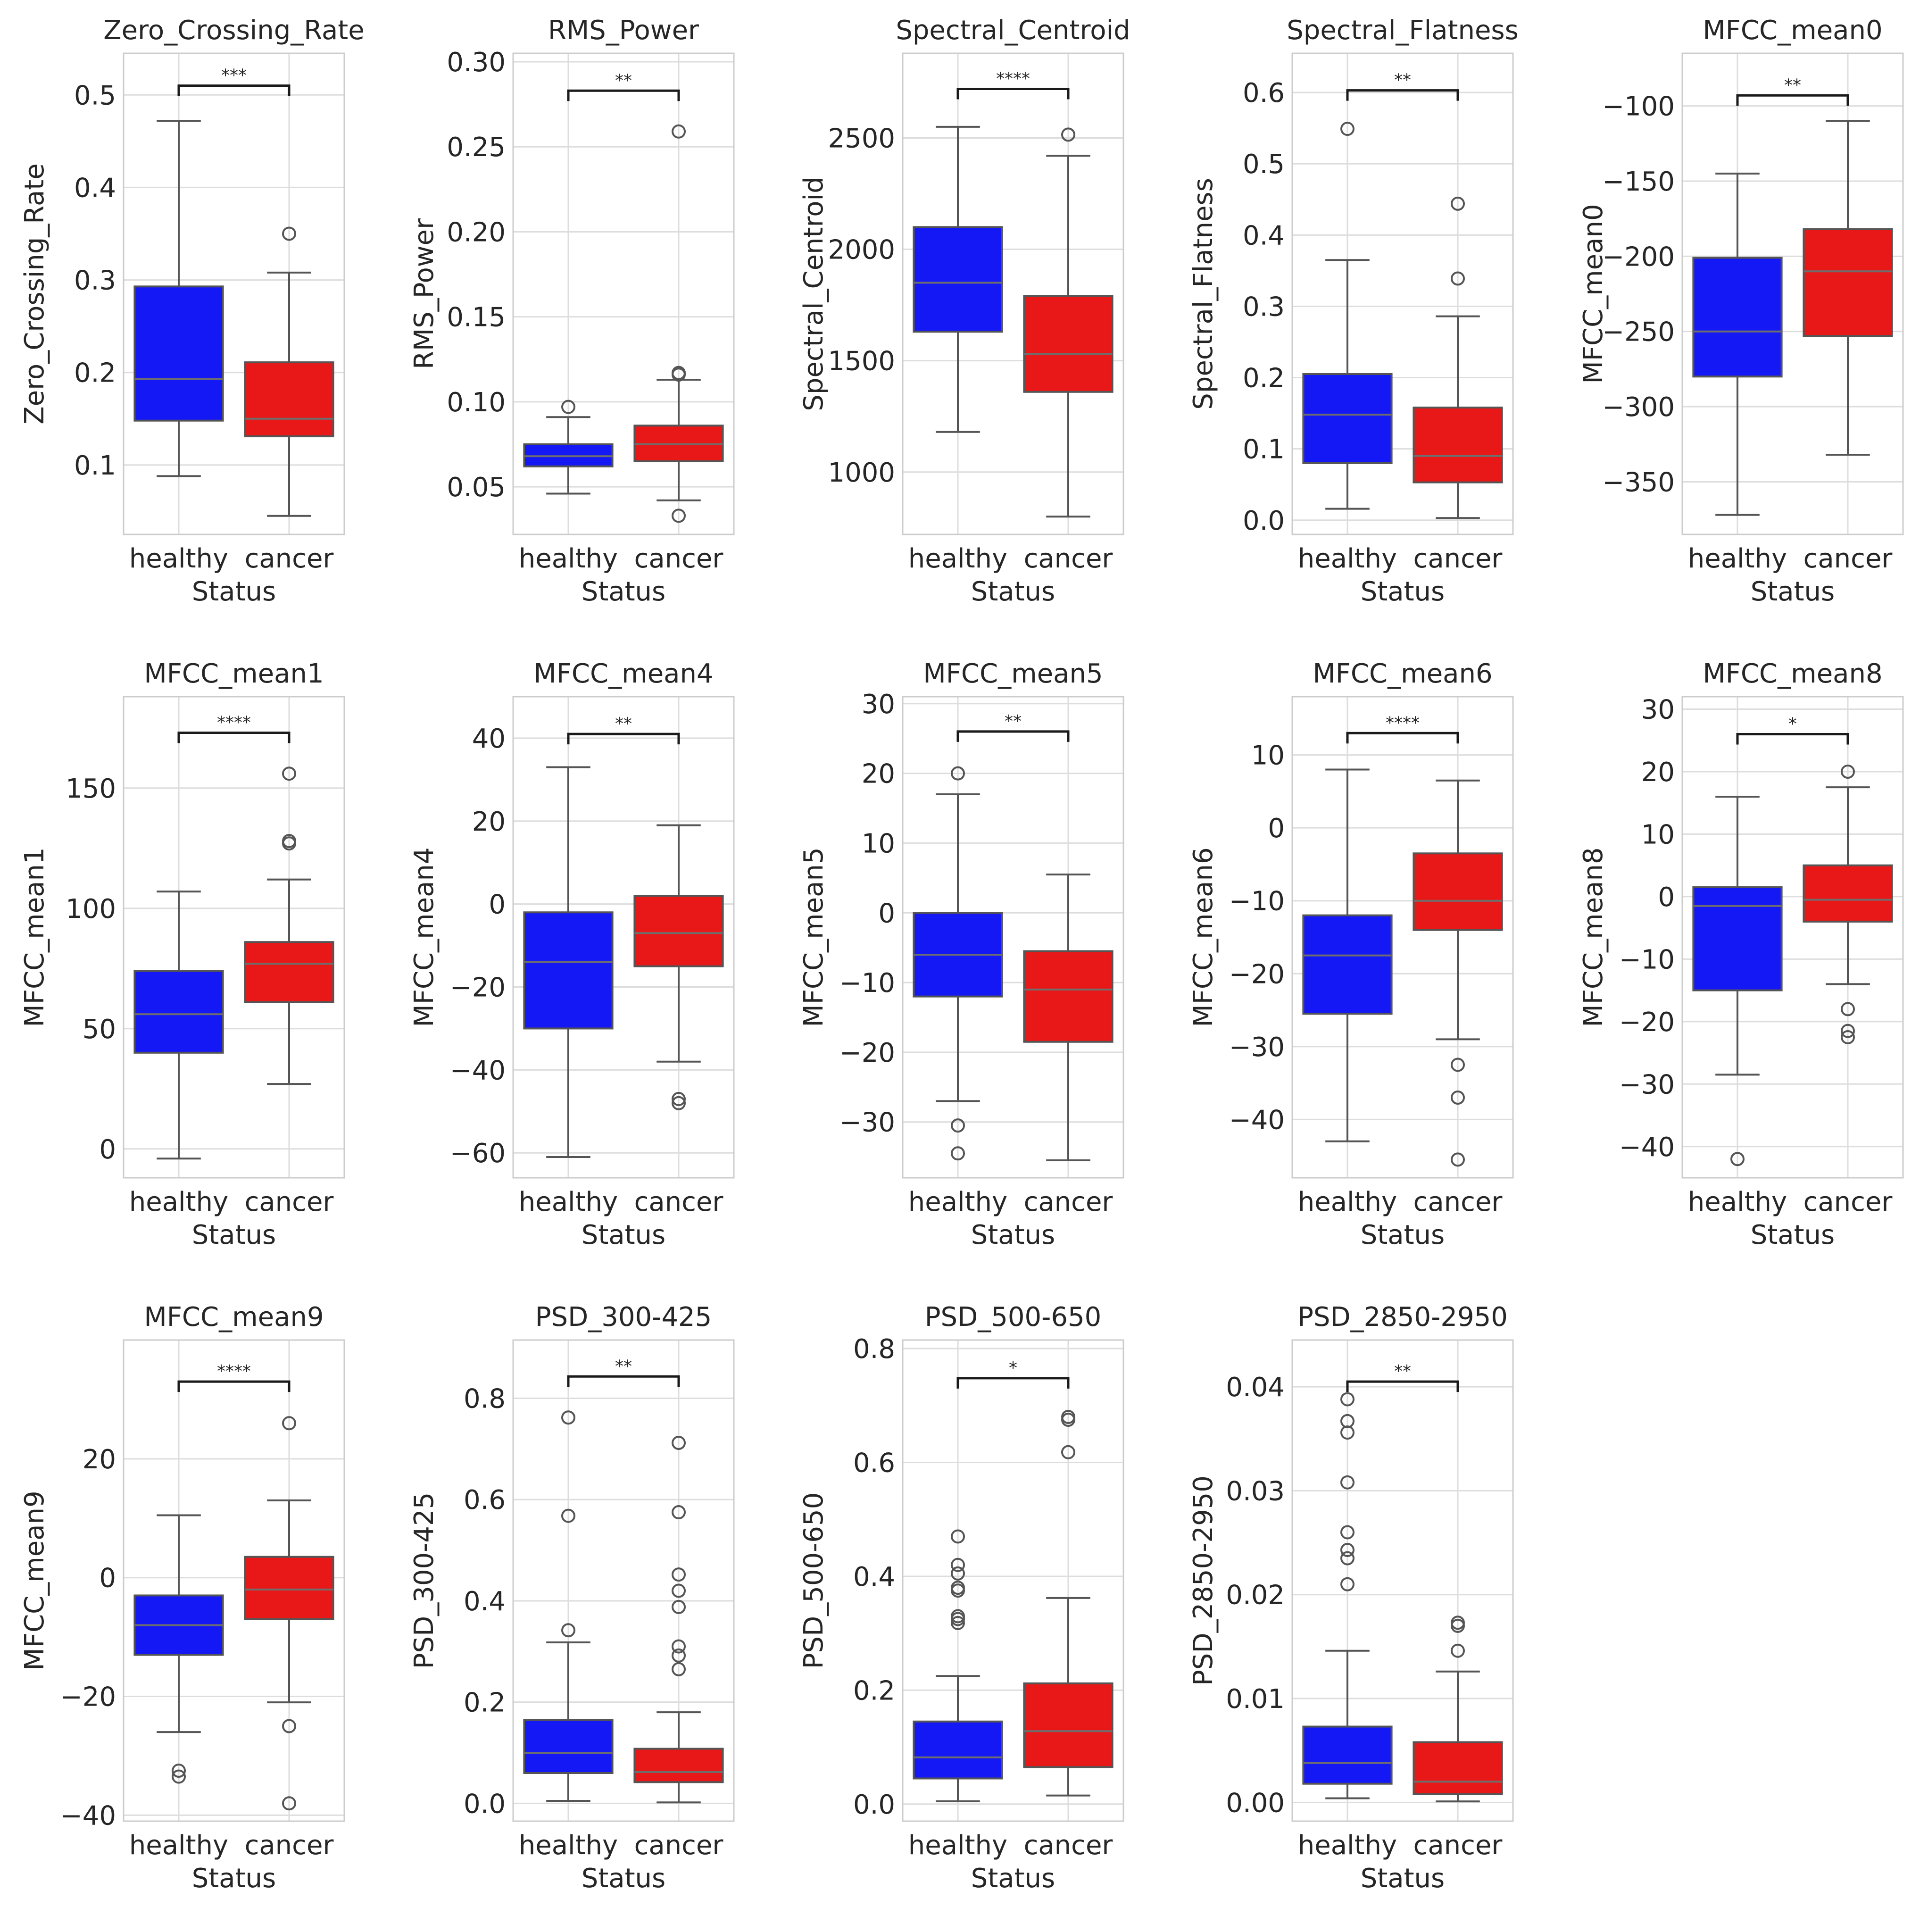 This screenshot has width=1928, height=1932. What do you see at coordinates (623, 1317) in the screenshot?
I see `chart-title: PSD_300-425` at bounding box center [623, 1317].